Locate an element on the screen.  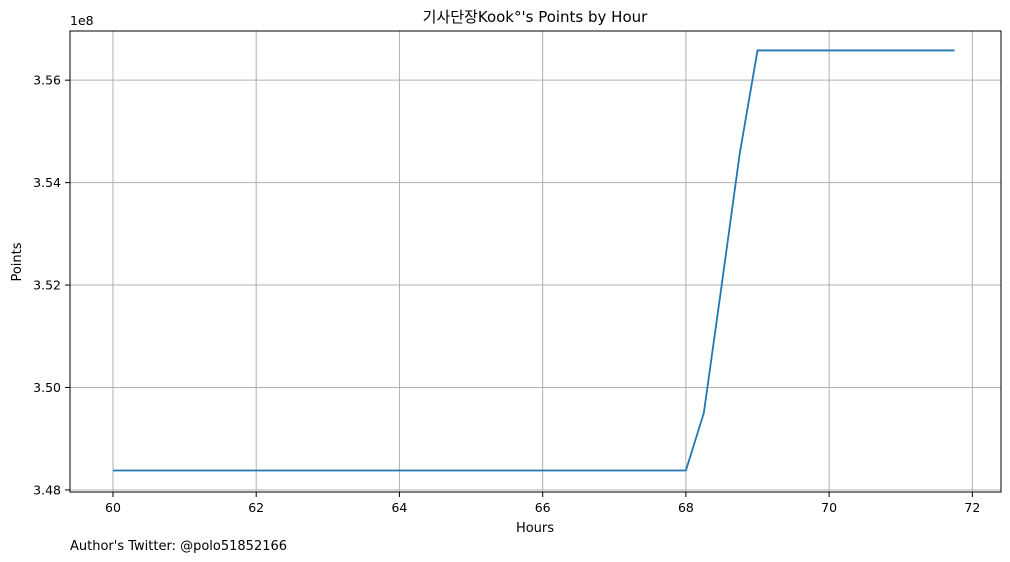
y-tick-label: 3.56 is located at coordinates (47, 80).